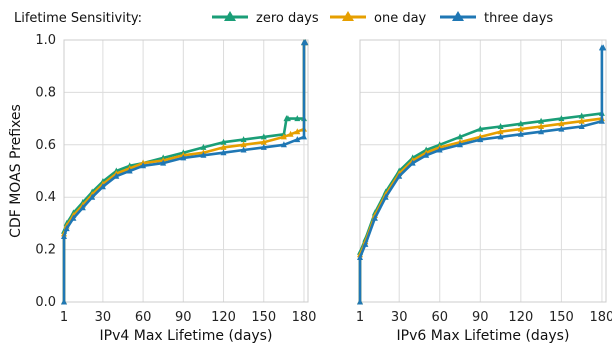 The height and width of the screenshot is (346, 612). I want to click on x-axis-label: IPv6 Max Lifetime (days), so click(483, 336).